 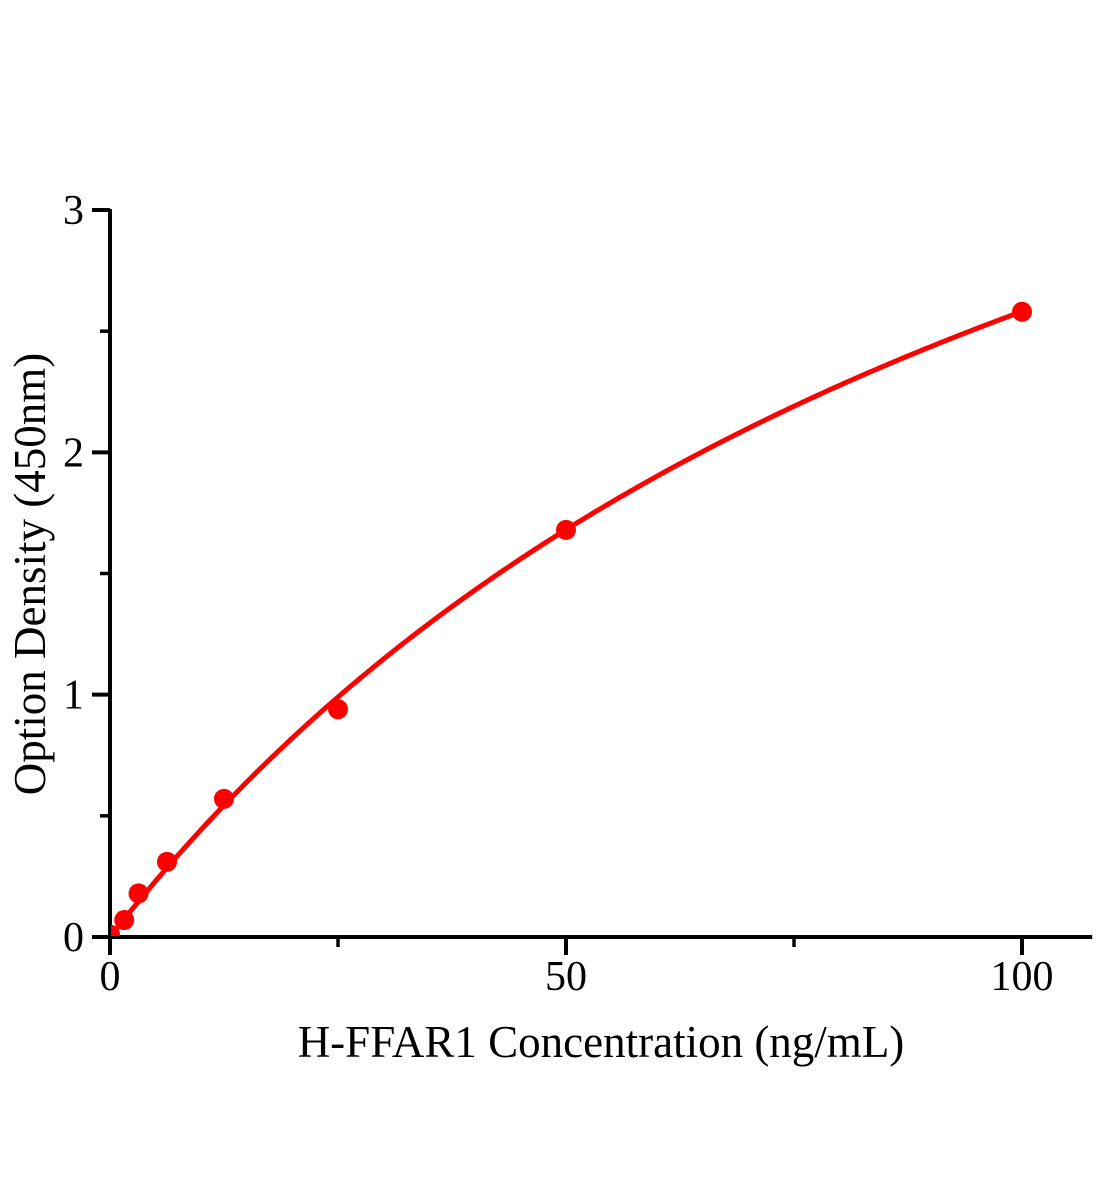 What do you see at coordinates (73, 696) in the screenshot?
I see `y-tick-label: 1` at bounding box center [73, 696].